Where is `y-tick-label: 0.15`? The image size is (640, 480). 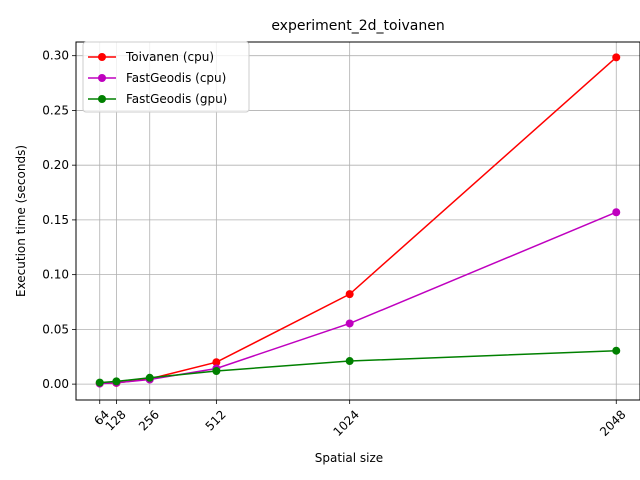 y-tick-label: 0.15 is located at coordinates (55, 220).